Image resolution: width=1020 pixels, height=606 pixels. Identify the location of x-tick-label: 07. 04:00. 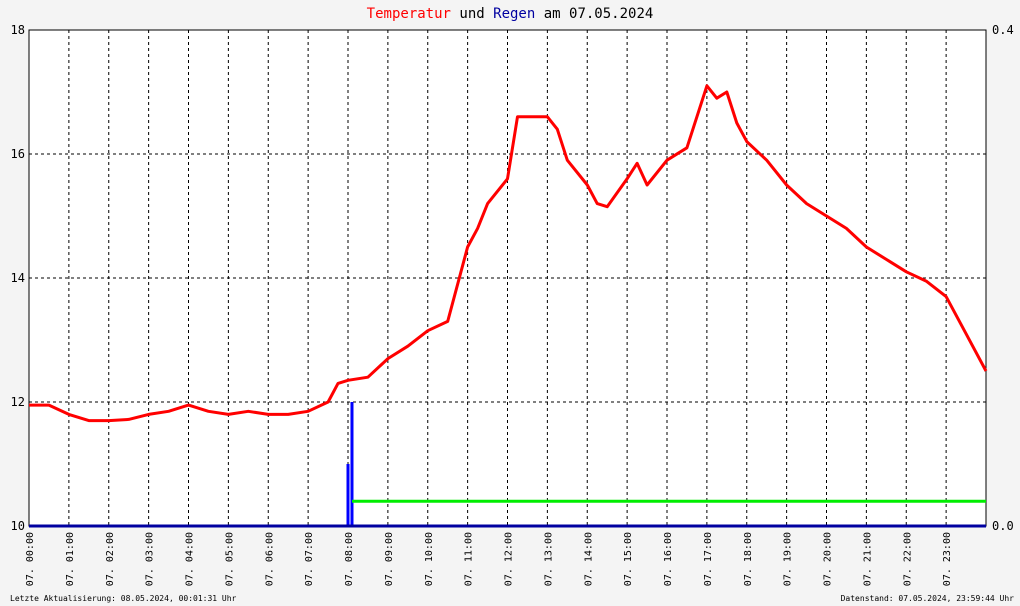
(190, 559).